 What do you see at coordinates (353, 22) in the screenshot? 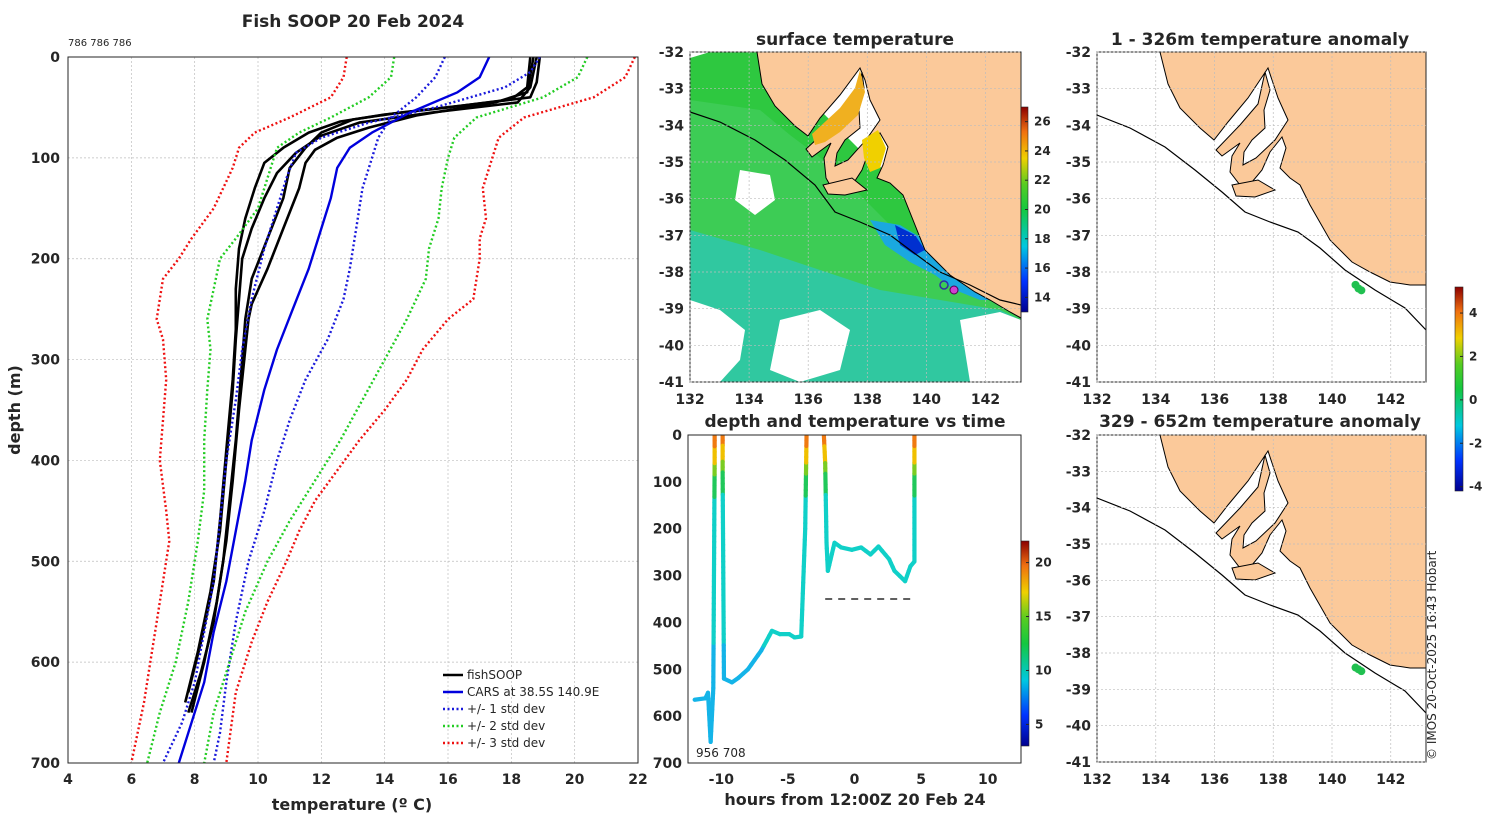
I see `profile-title: Fish SOOP 20 Feb 2024` at bounding box center [353, 22].